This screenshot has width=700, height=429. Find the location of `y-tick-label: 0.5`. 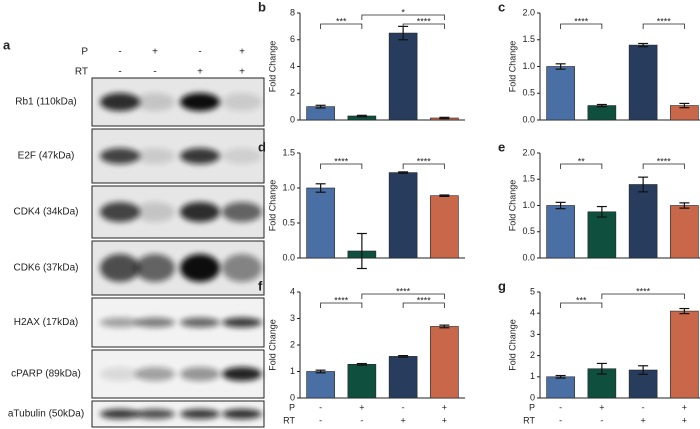

y-tick-label: 0.5 is located at coordinates (528, 231).